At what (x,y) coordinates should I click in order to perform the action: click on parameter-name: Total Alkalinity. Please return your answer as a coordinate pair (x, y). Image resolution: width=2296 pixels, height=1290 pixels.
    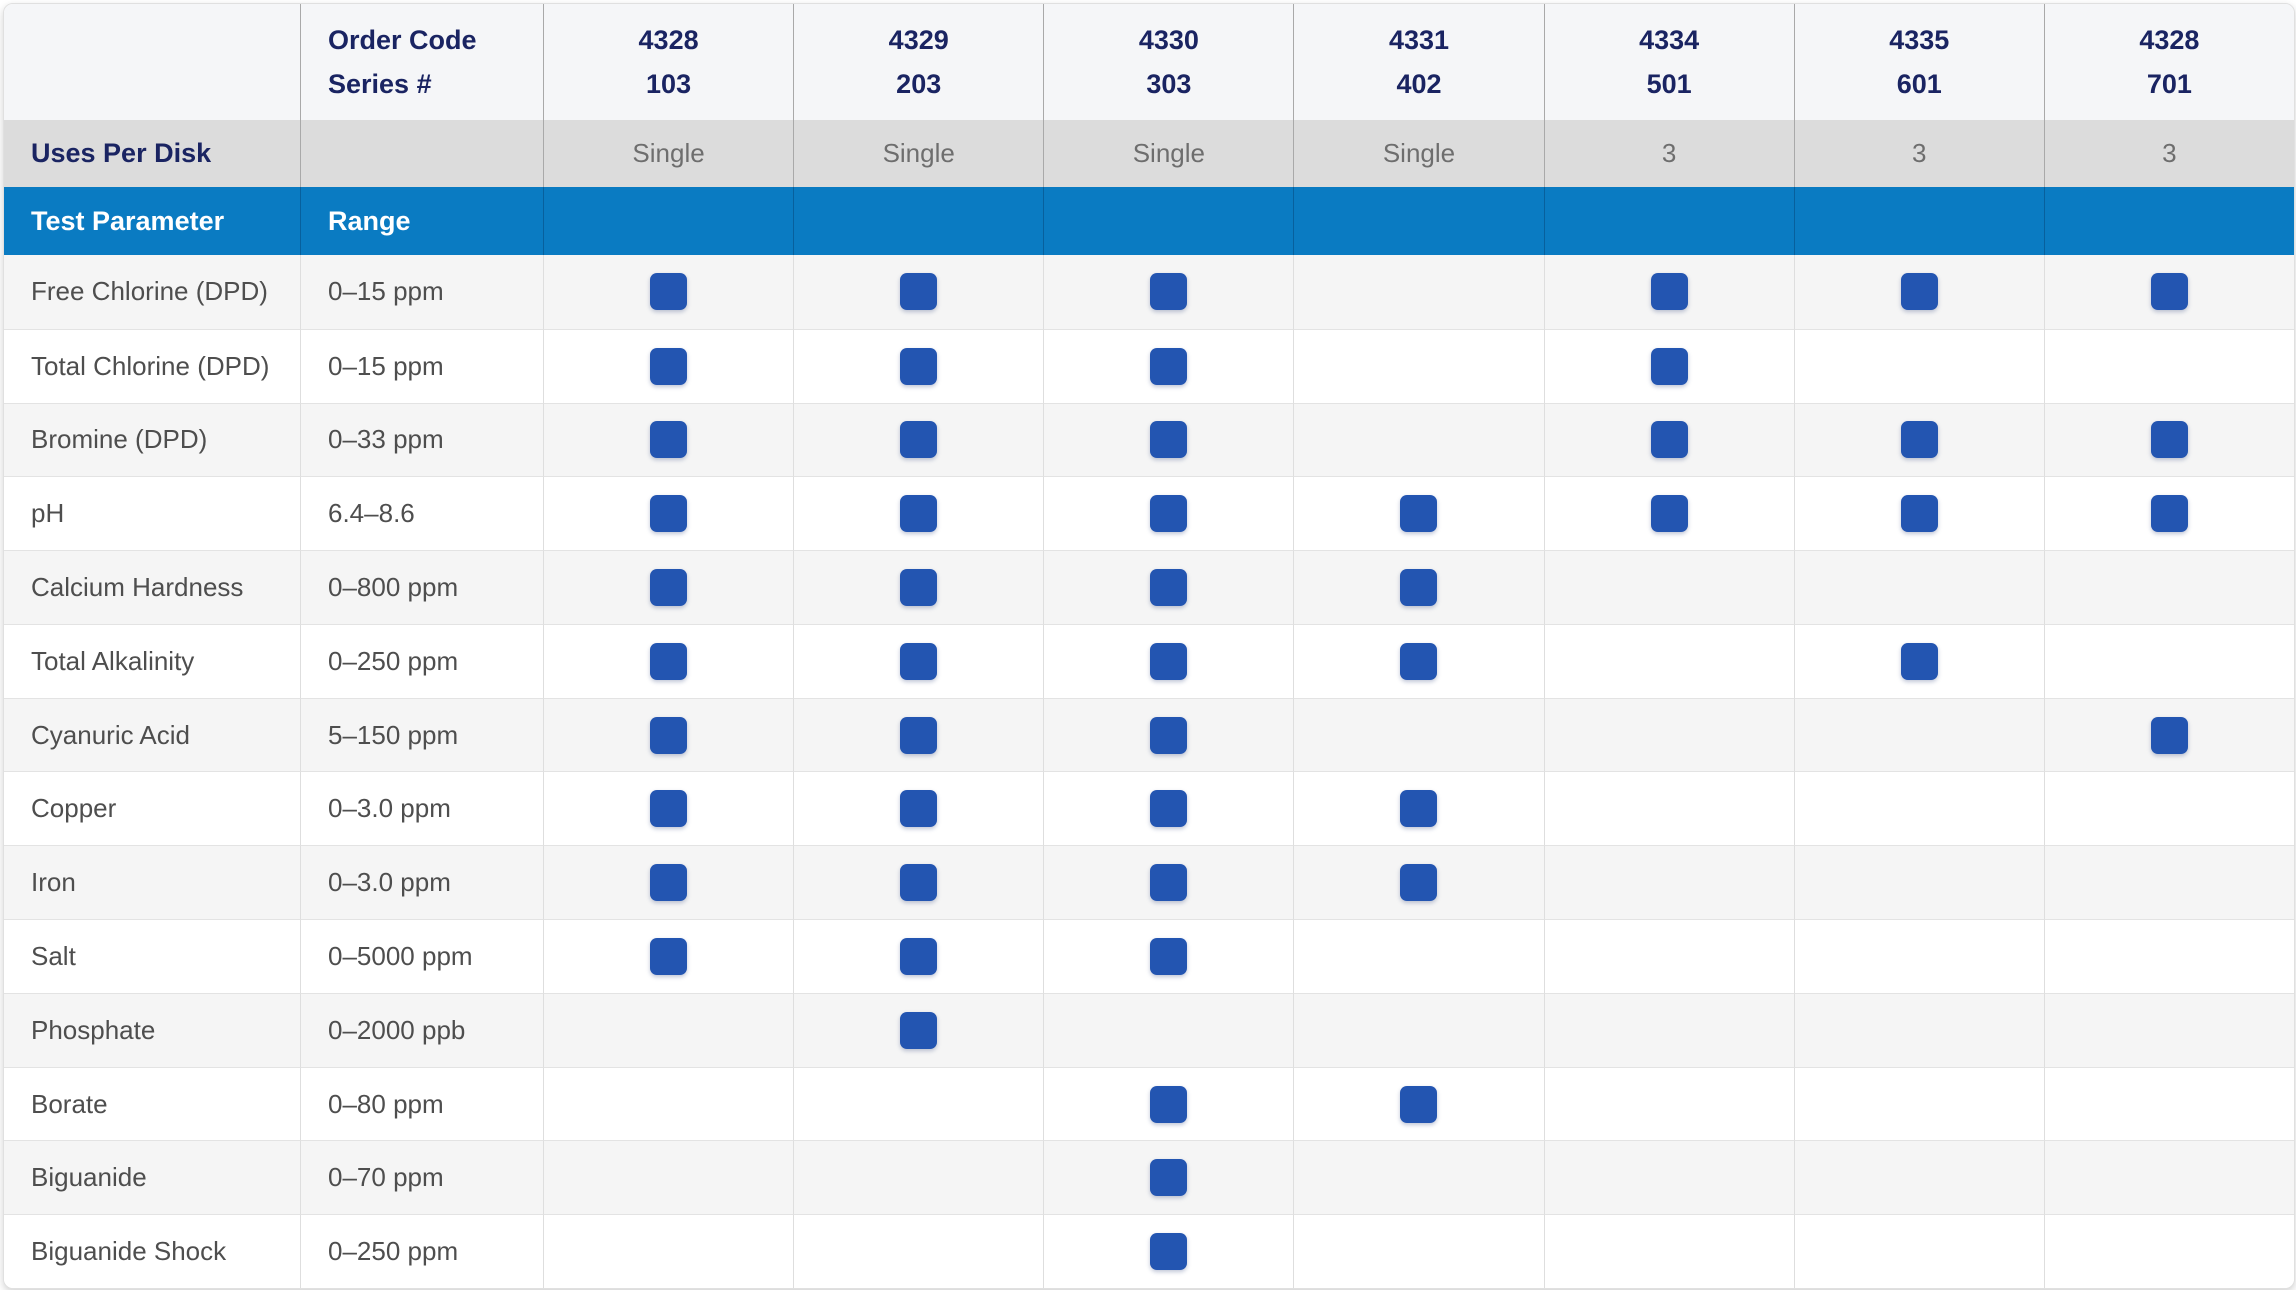
    Looking at the image, I should click on (113, 660).